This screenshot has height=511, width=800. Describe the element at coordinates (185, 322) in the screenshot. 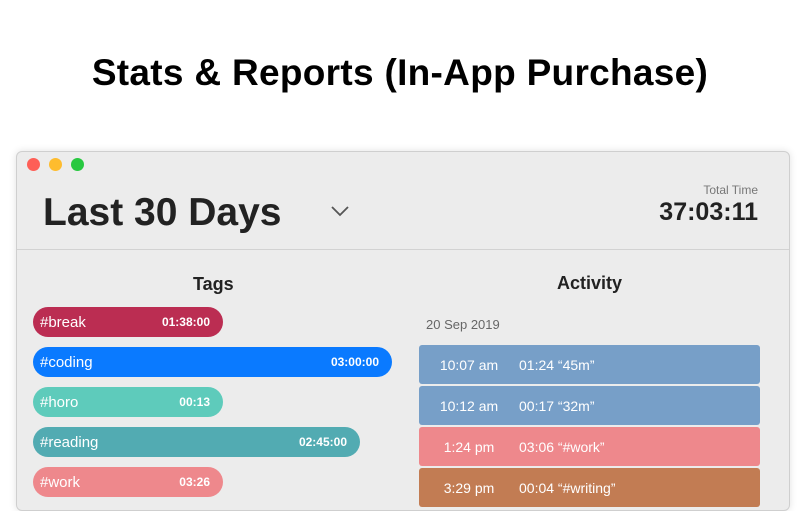

I see `tag-duration: 01:38:00` at that location.